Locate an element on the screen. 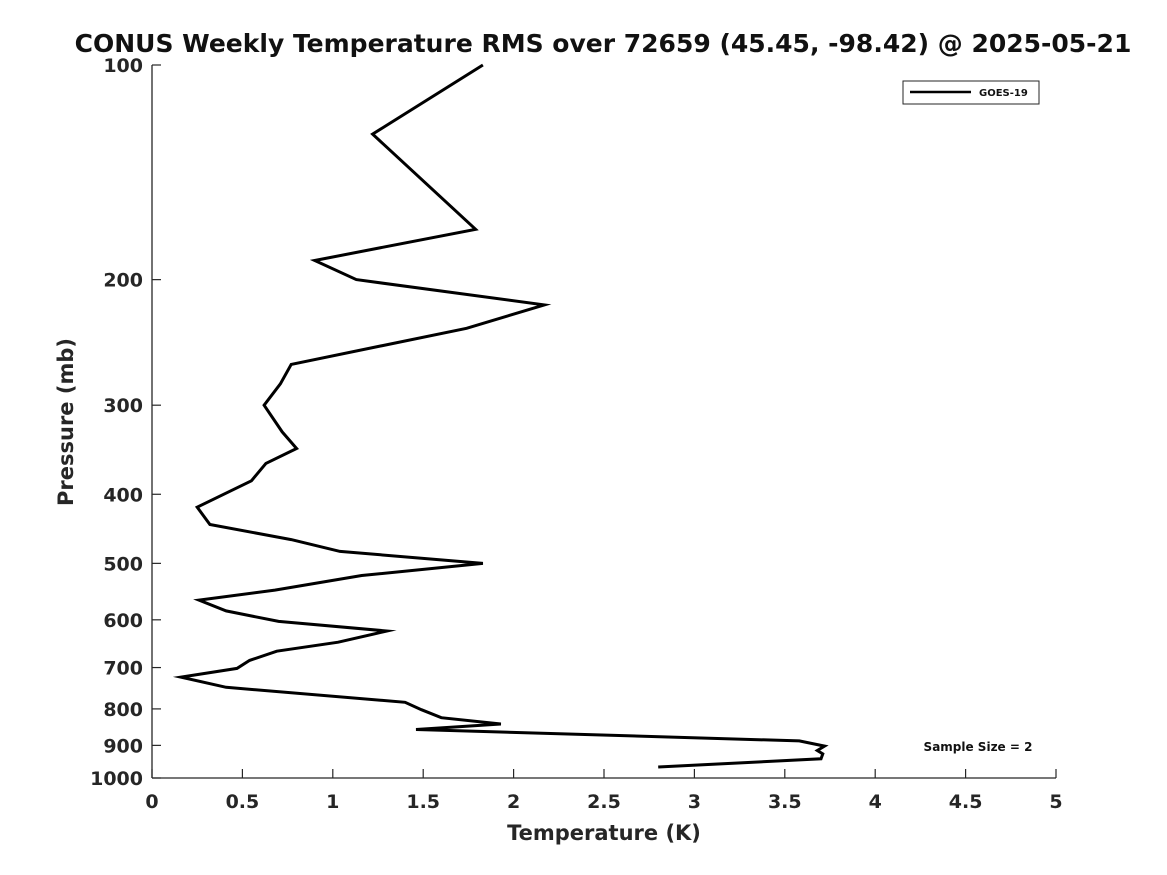 The width and height of the screenshot is (1167, 875). legend: GOES-19 is located at coordinates (971, 92).